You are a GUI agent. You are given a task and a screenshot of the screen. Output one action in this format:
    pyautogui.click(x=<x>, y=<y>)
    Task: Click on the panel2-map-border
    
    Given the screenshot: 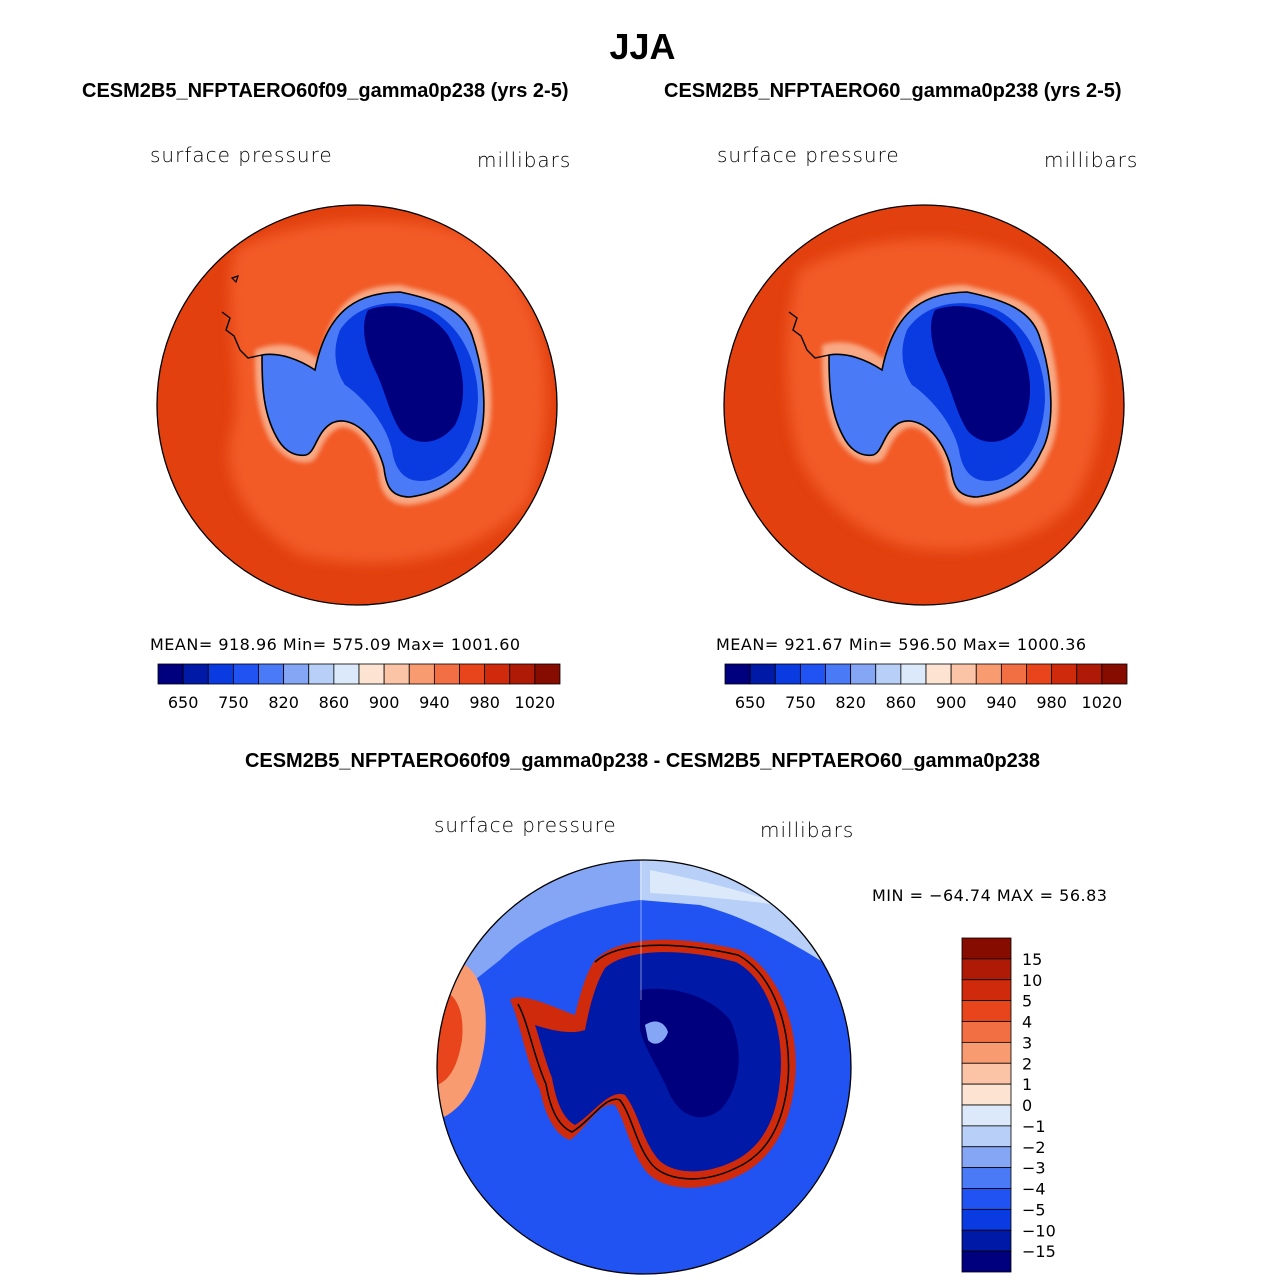 What is the action you would take?
    pyautogui.click(x=924, y=405)
    